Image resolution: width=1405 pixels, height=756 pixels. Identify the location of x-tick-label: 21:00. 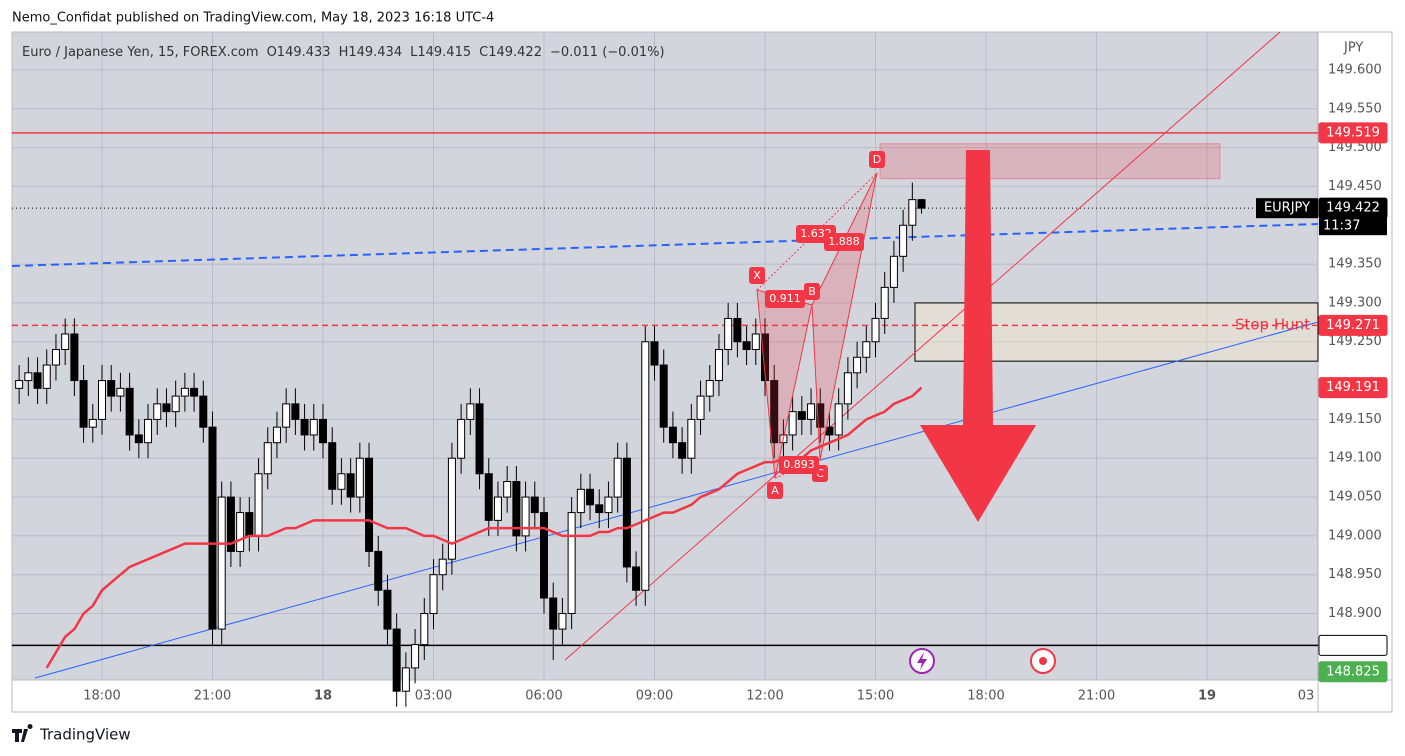
(1096, 696).